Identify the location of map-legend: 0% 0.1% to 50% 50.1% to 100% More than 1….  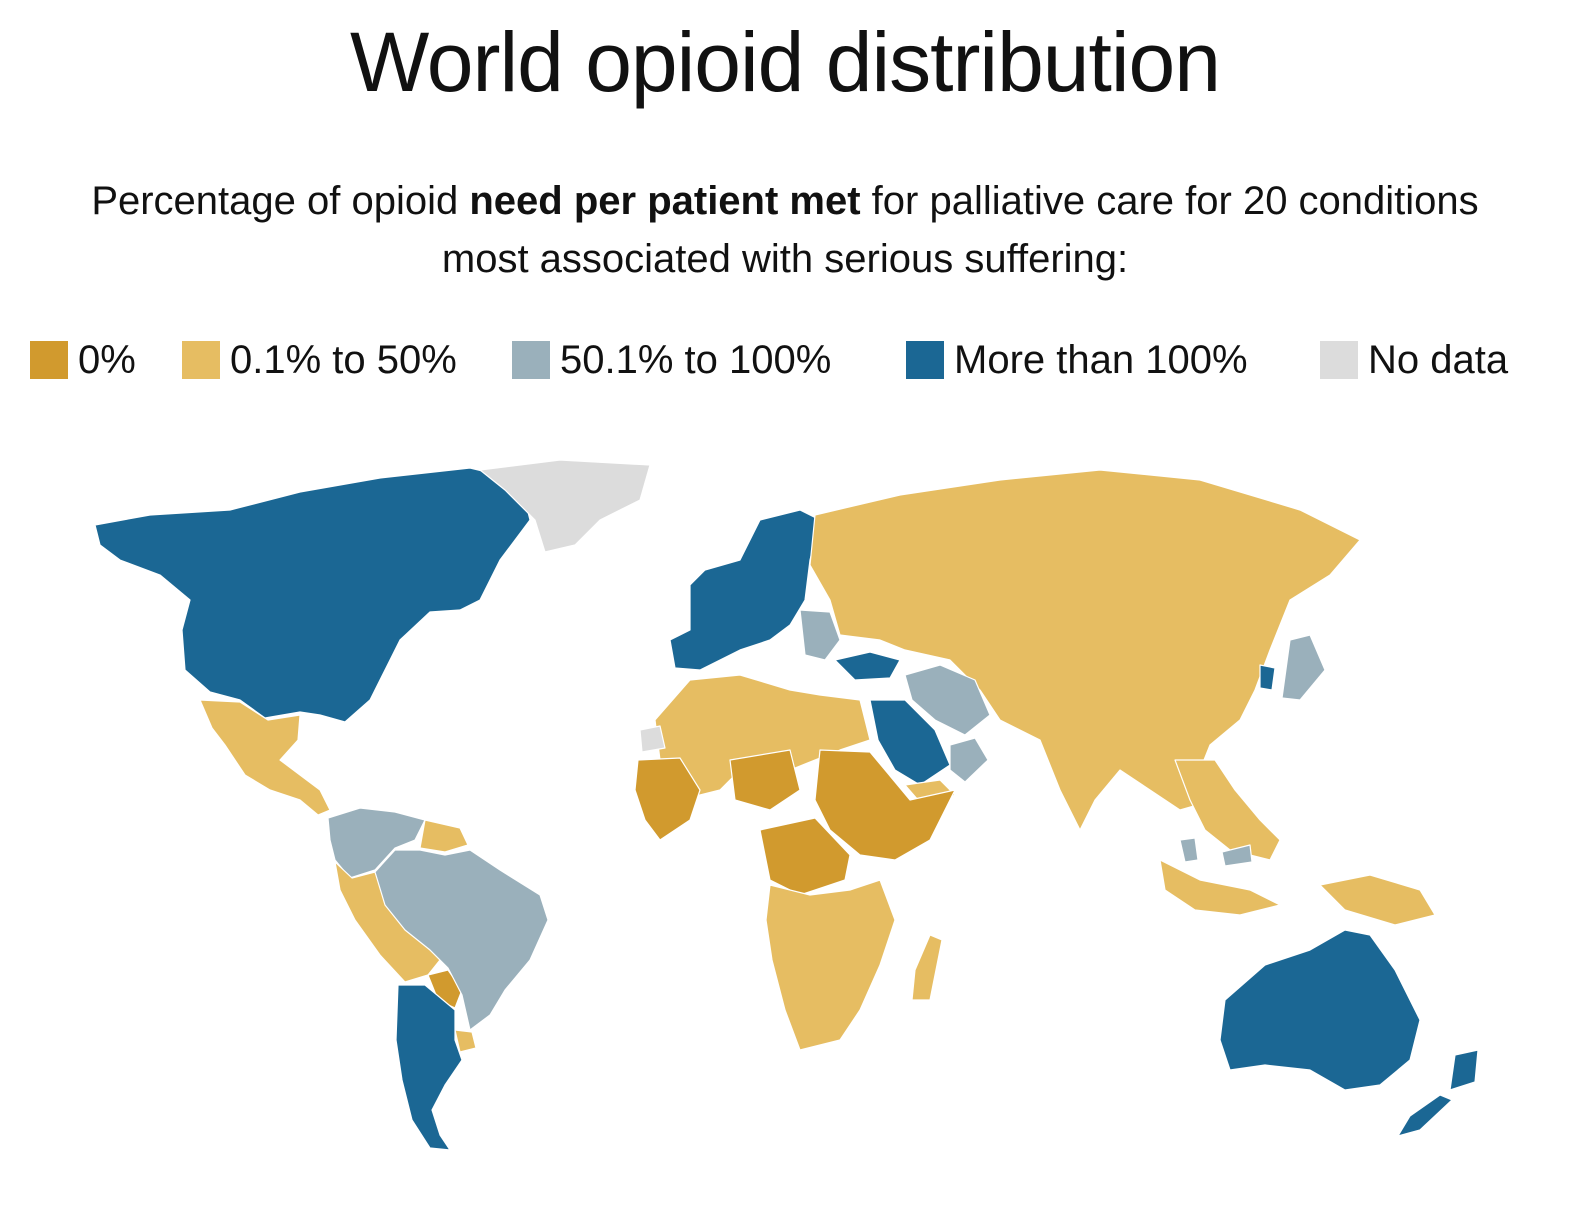
(790, 360).